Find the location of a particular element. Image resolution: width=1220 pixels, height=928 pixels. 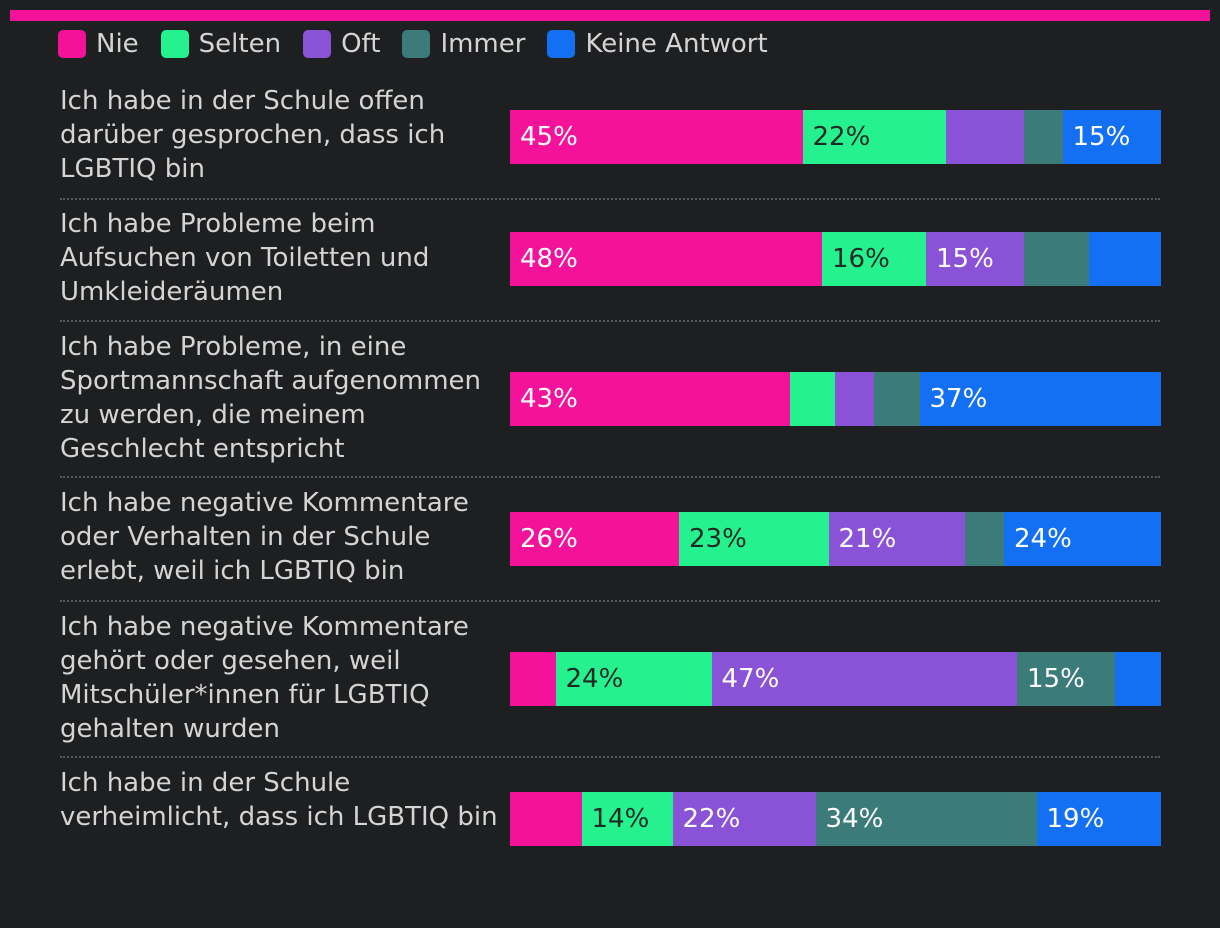

bar-segment-oft: 15% is located at coordinates (975, 259).